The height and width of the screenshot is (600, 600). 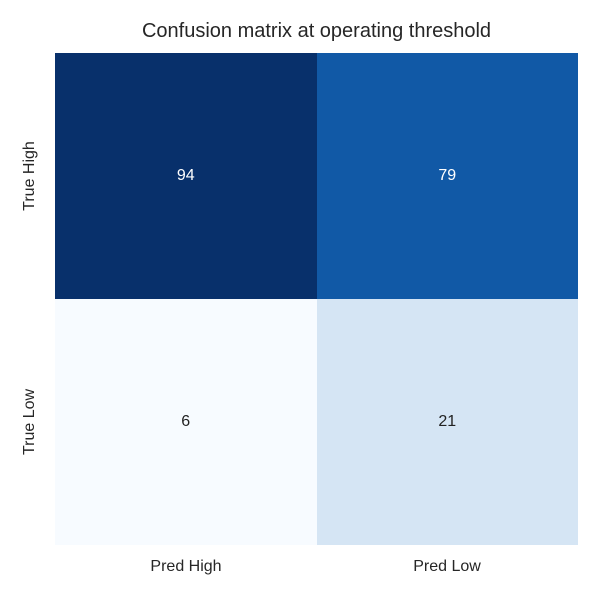 I want to click on y-tick-label-true-high: True High, so click(x=29, y=176).